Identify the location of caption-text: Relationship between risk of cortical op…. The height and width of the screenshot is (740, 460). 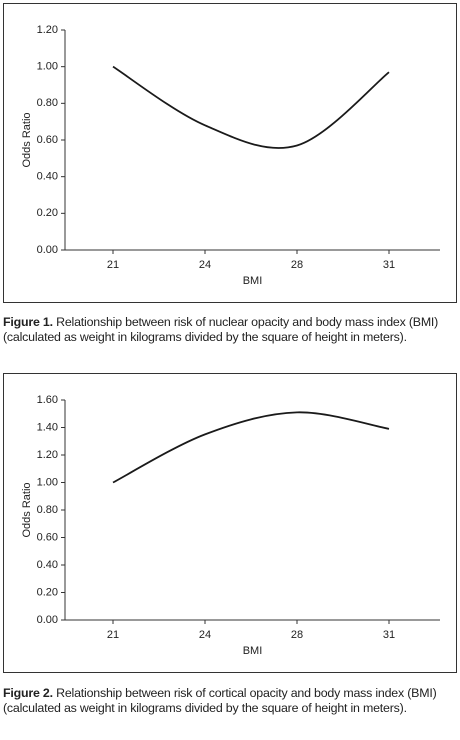
(220, 700).